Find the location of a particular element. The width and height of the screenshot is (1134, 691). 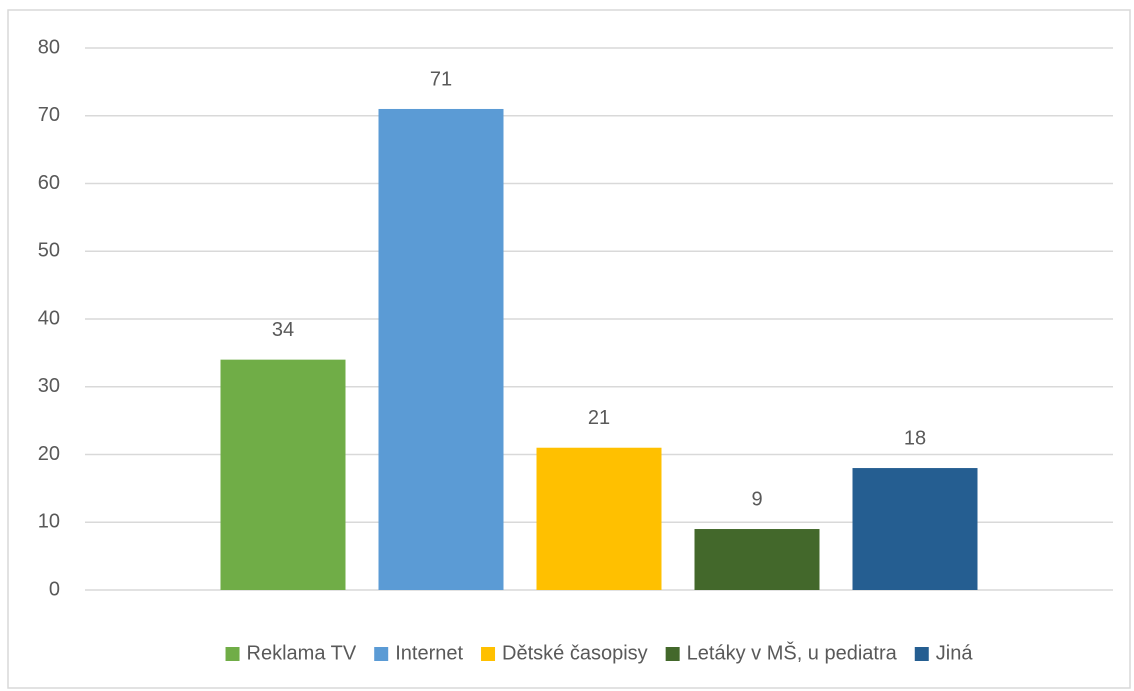

data-label: 18 is located at coordinates (915, 438).